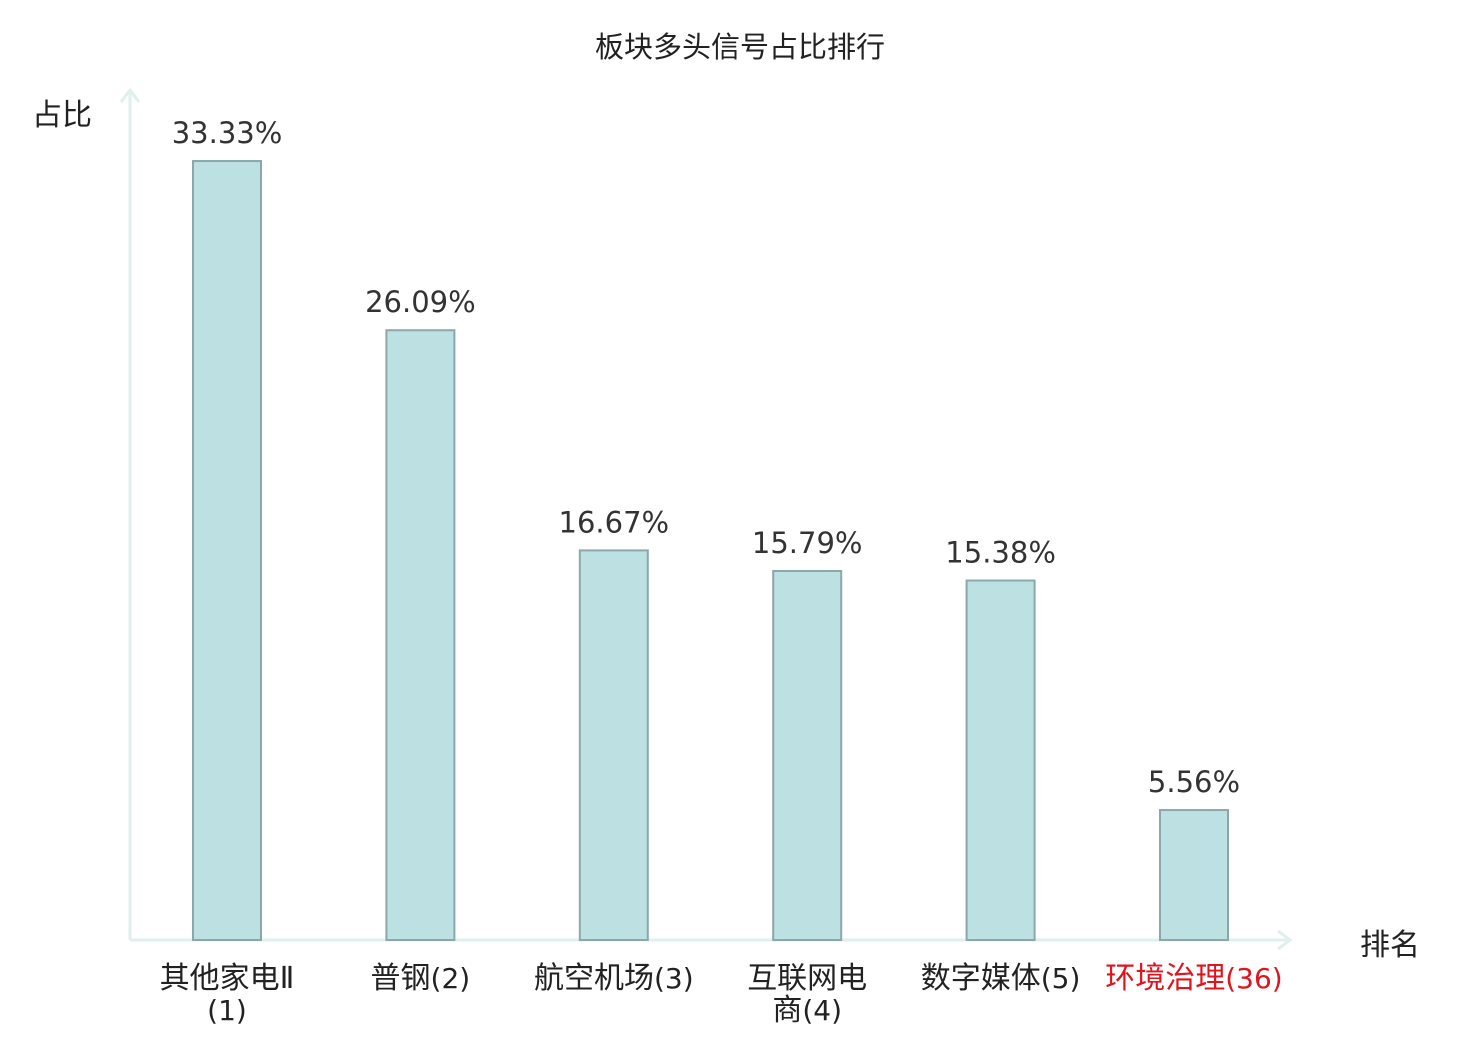 This screenshot has height=1040, width=1480. What do you see at coordinates (1285, 940) in the screenshot?
I see `x-axis-arrow-icon` at bounding box center [1285, 940].